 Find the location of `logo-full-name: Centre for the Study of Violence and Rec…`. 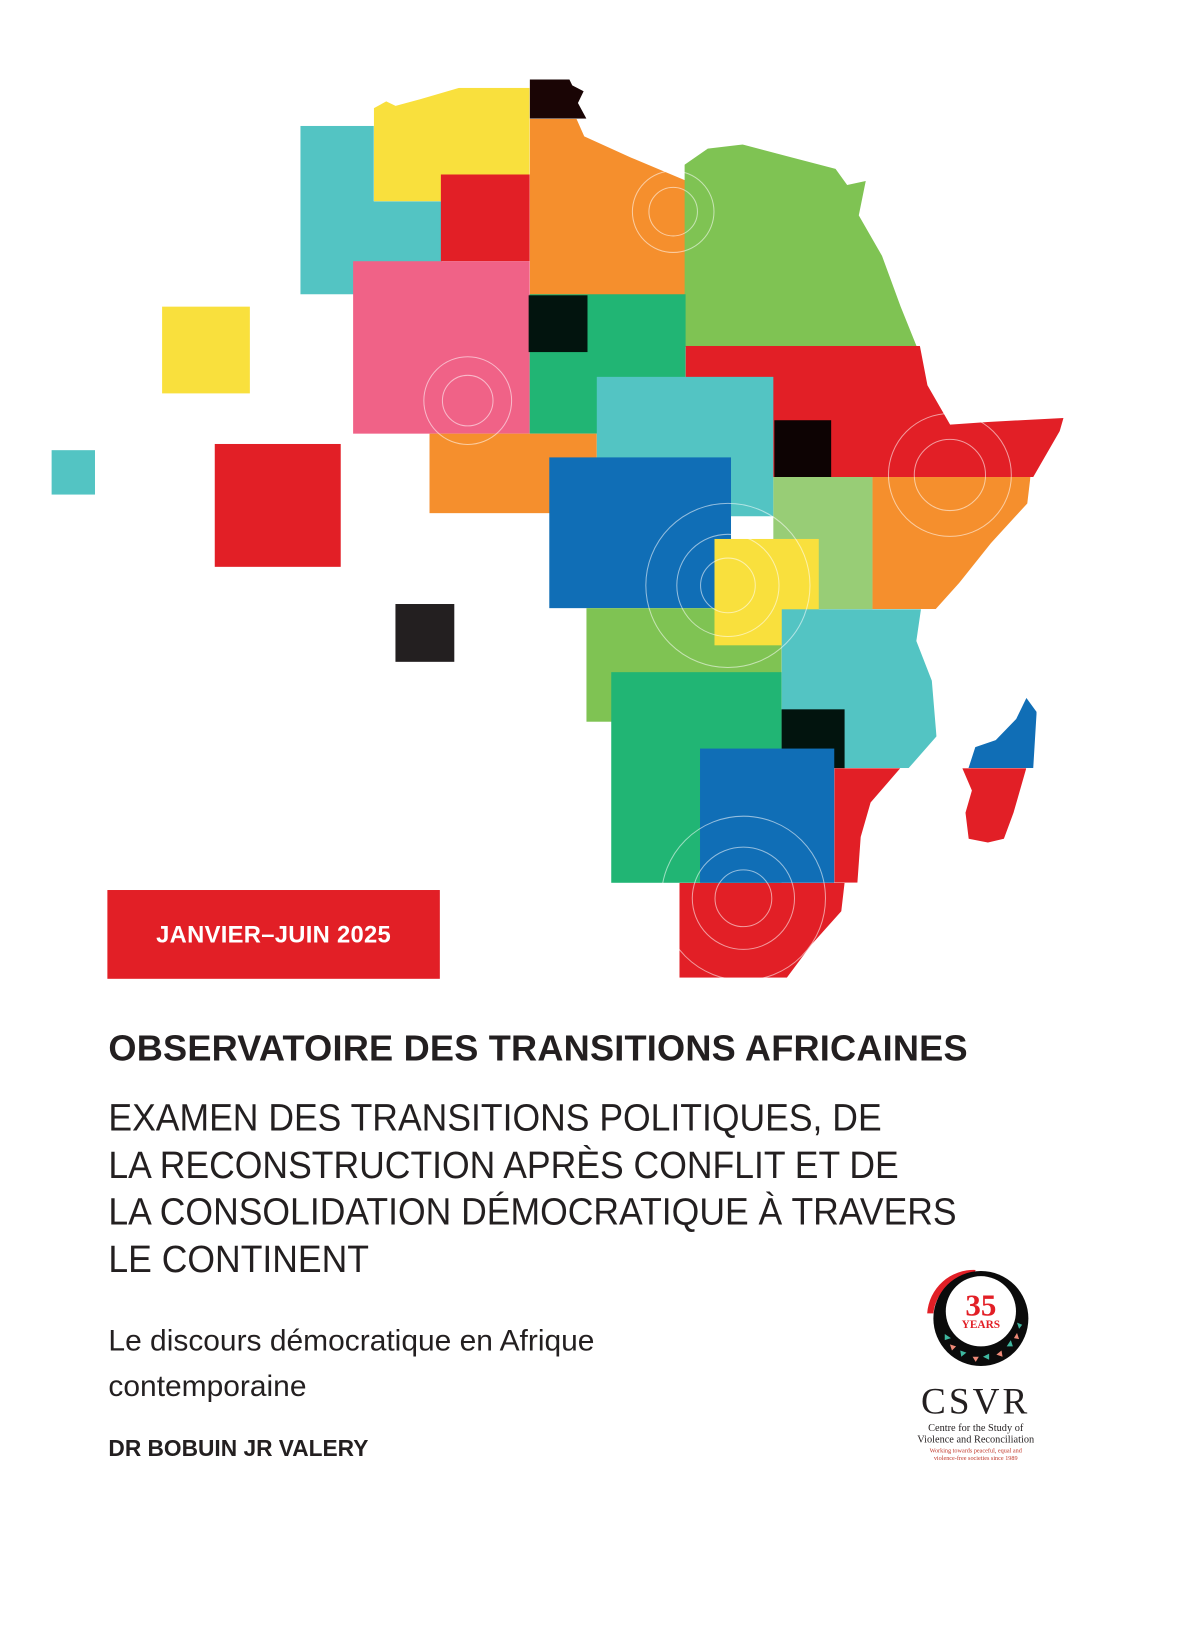

logo-full-name: Centre for the Study of Violence and Rec… is located at coordinates (976, 1434).